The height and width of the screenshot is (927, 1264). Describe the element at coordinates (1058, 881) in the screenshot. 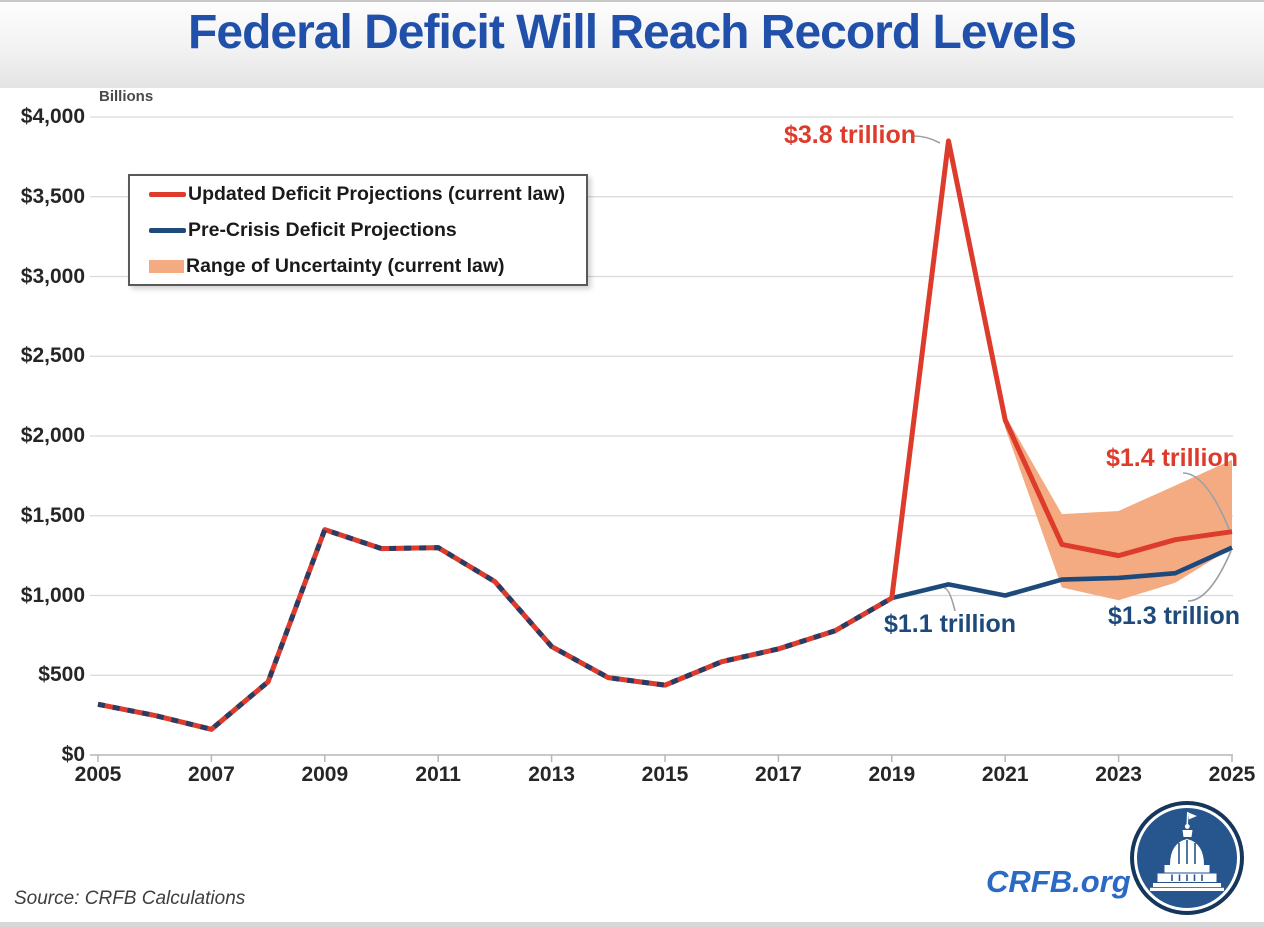

I see `brand-text: CRFB.org` at that location.